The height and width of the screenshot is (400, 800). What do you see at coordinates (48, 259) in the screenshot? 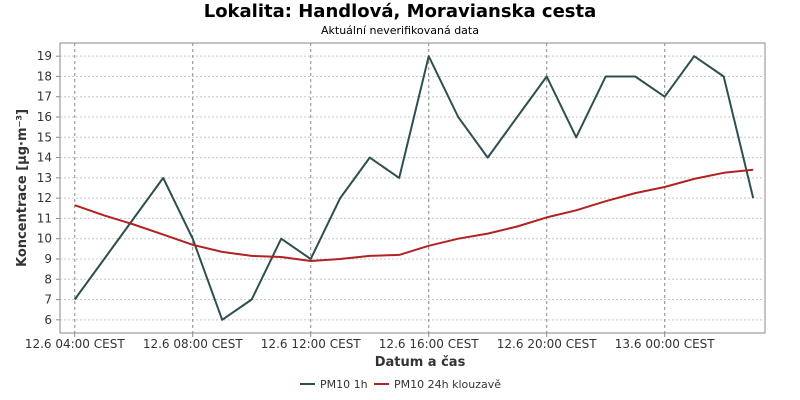
I see `y-tick-label: 9` at bounding box center [48, 259].